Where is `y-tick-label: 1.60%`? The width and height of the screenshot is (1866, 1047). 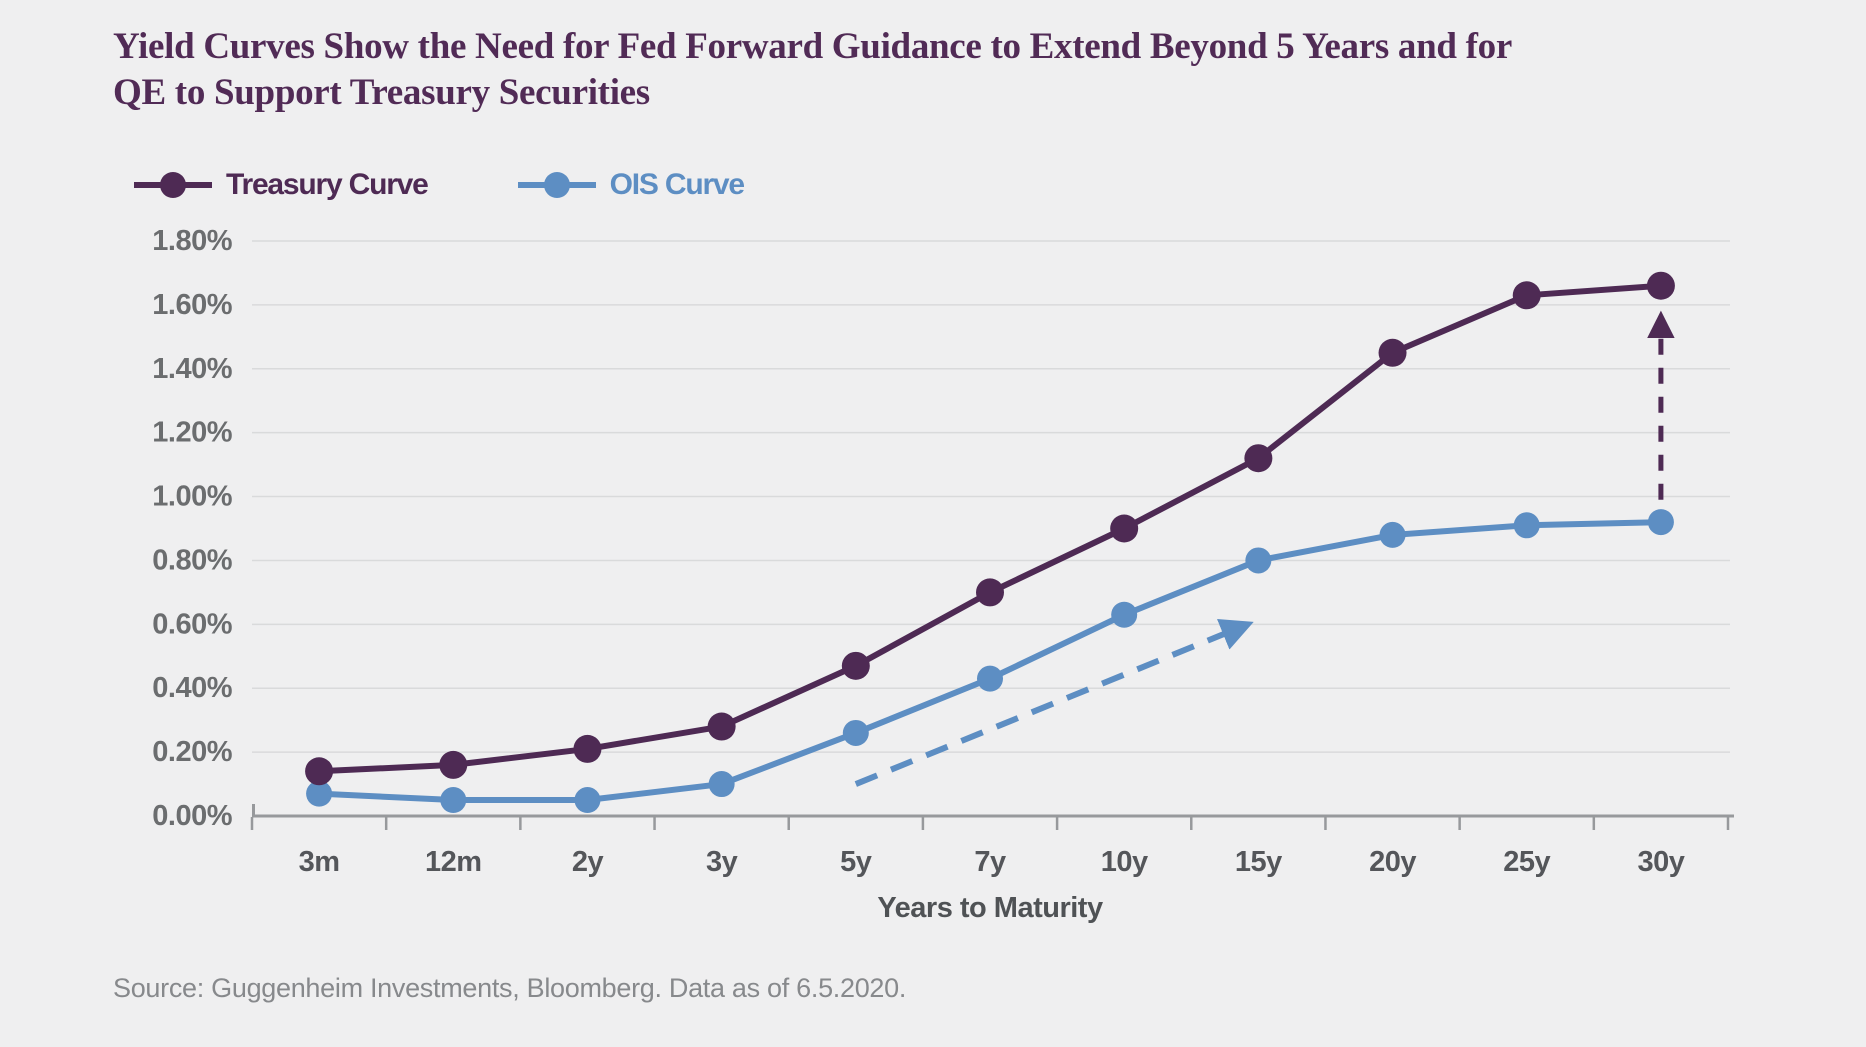 y-tick-label: 1.60% is located at coordinates (192, 305).